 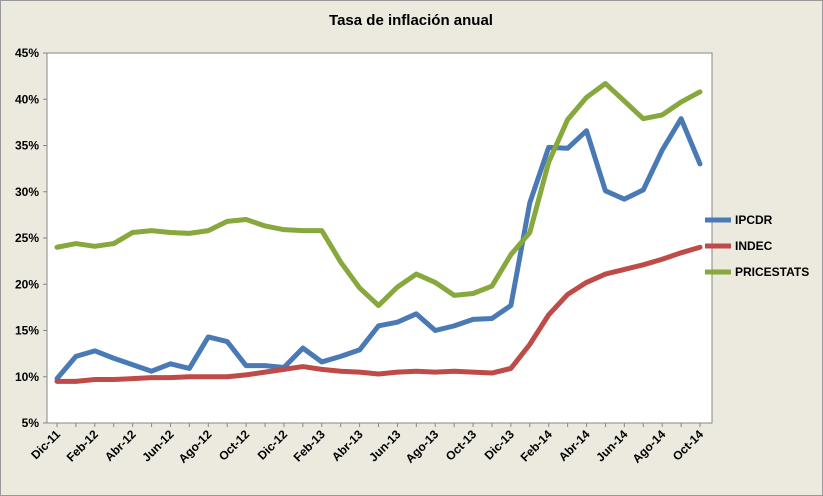 What do you see at coordinates (31, 423) in the screenshot?
I see `y-tick-label: 5%` at bounding box center [31, 423].